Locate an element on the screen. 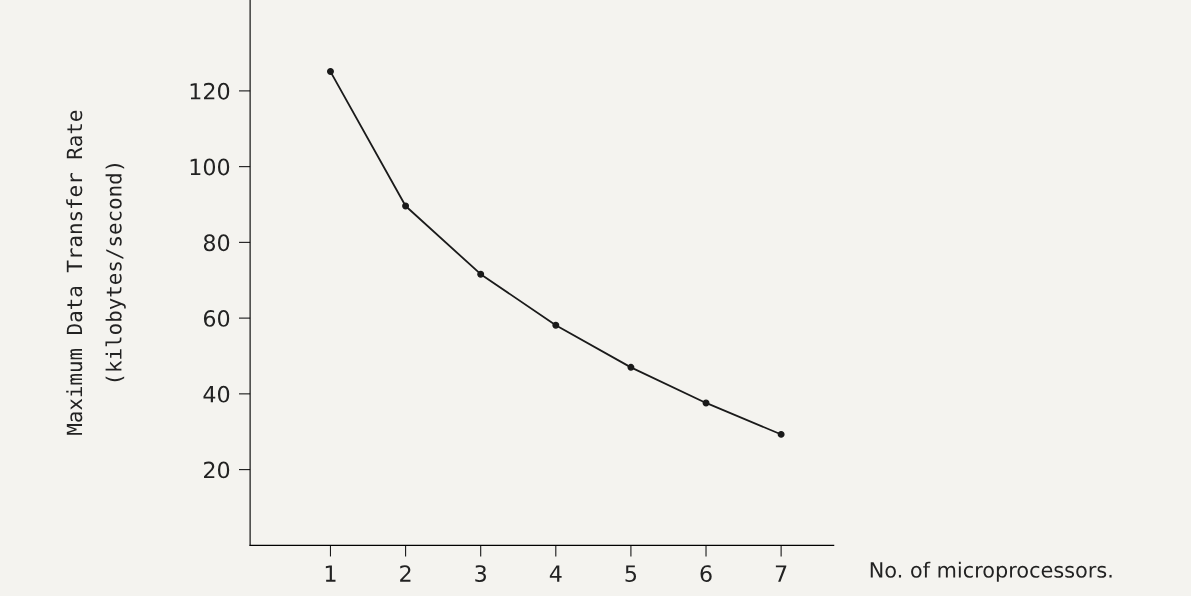  y-tick-label: 60 is located at coordinates (216, 318).